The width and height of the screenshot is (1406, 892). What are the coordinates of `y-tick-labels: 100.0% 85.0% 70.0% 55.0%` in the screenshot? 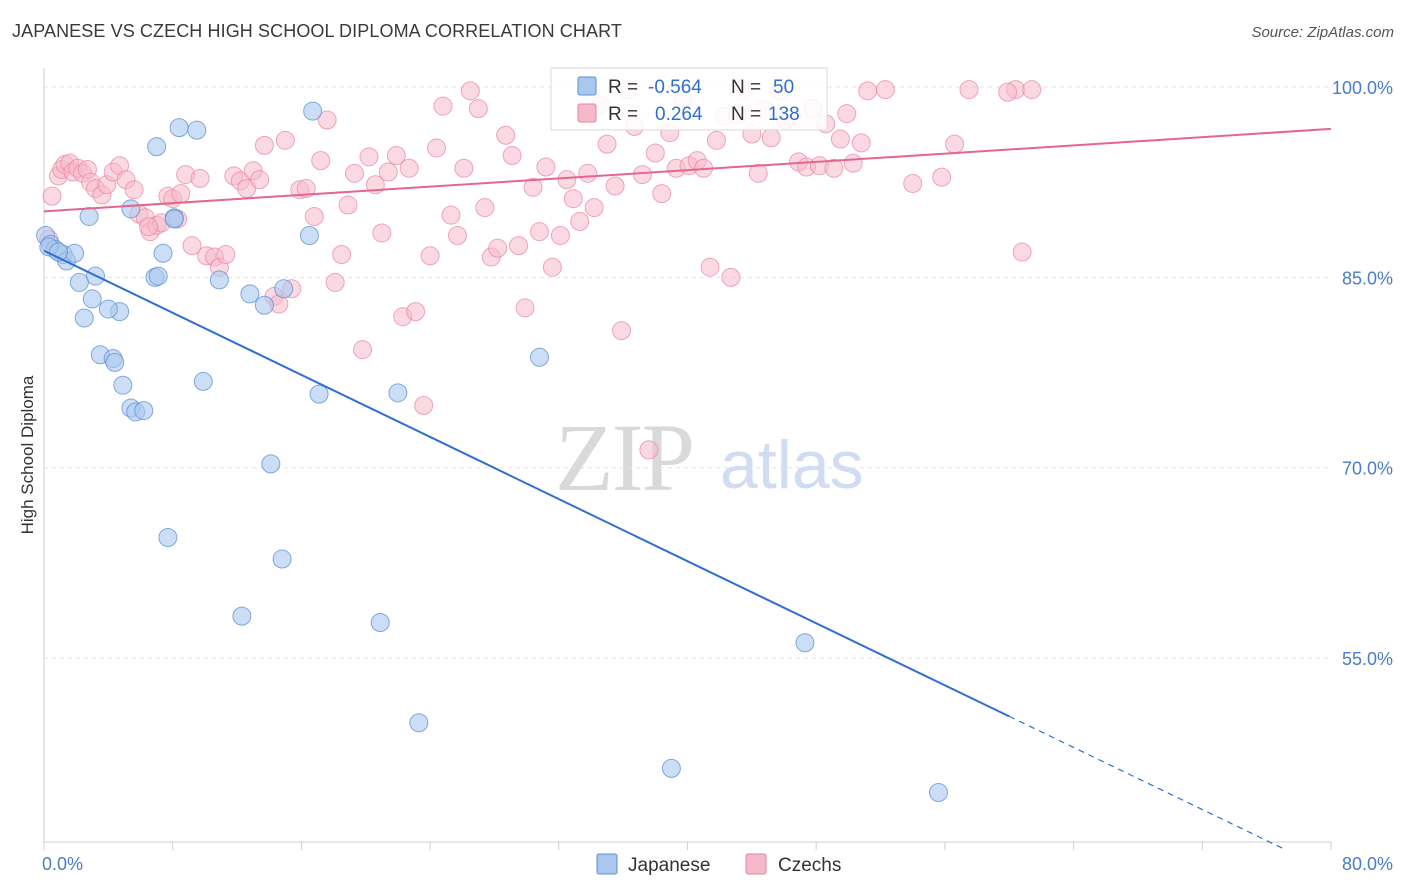 It's located at (1362, 373).